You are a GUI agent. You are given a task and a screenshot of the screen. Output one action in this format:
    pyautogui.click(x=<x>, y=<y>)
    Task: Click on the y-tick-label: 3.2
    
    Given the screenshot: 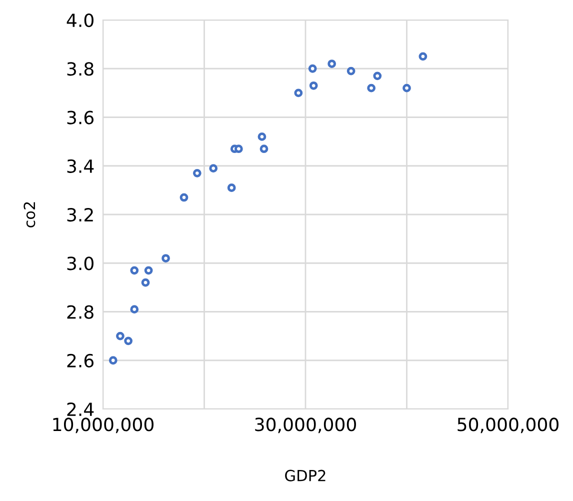 What is the action you would take?
    pyautogui.click(x=80, y=215)
    